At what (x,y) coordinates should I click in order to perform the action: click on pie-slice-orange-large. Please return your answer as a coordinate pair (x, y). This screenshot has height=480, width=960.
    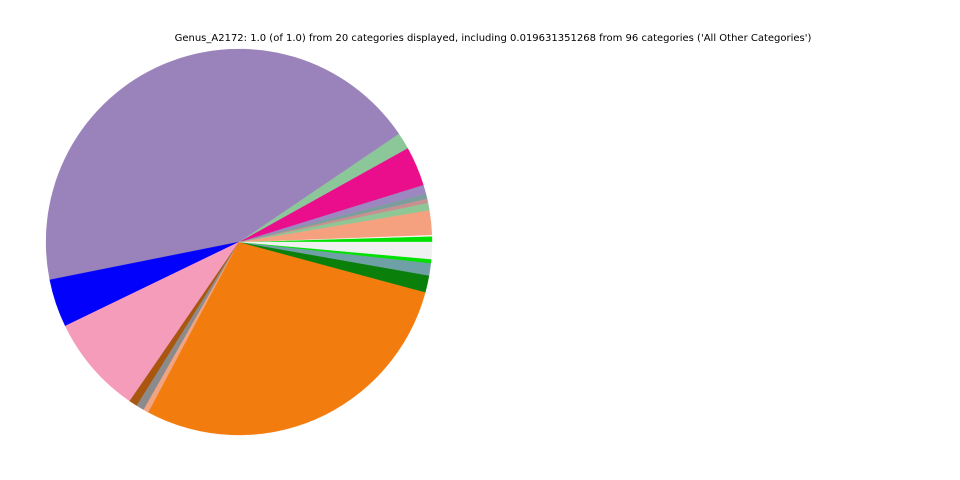
    Looking at the image, I should click on (287, 338).